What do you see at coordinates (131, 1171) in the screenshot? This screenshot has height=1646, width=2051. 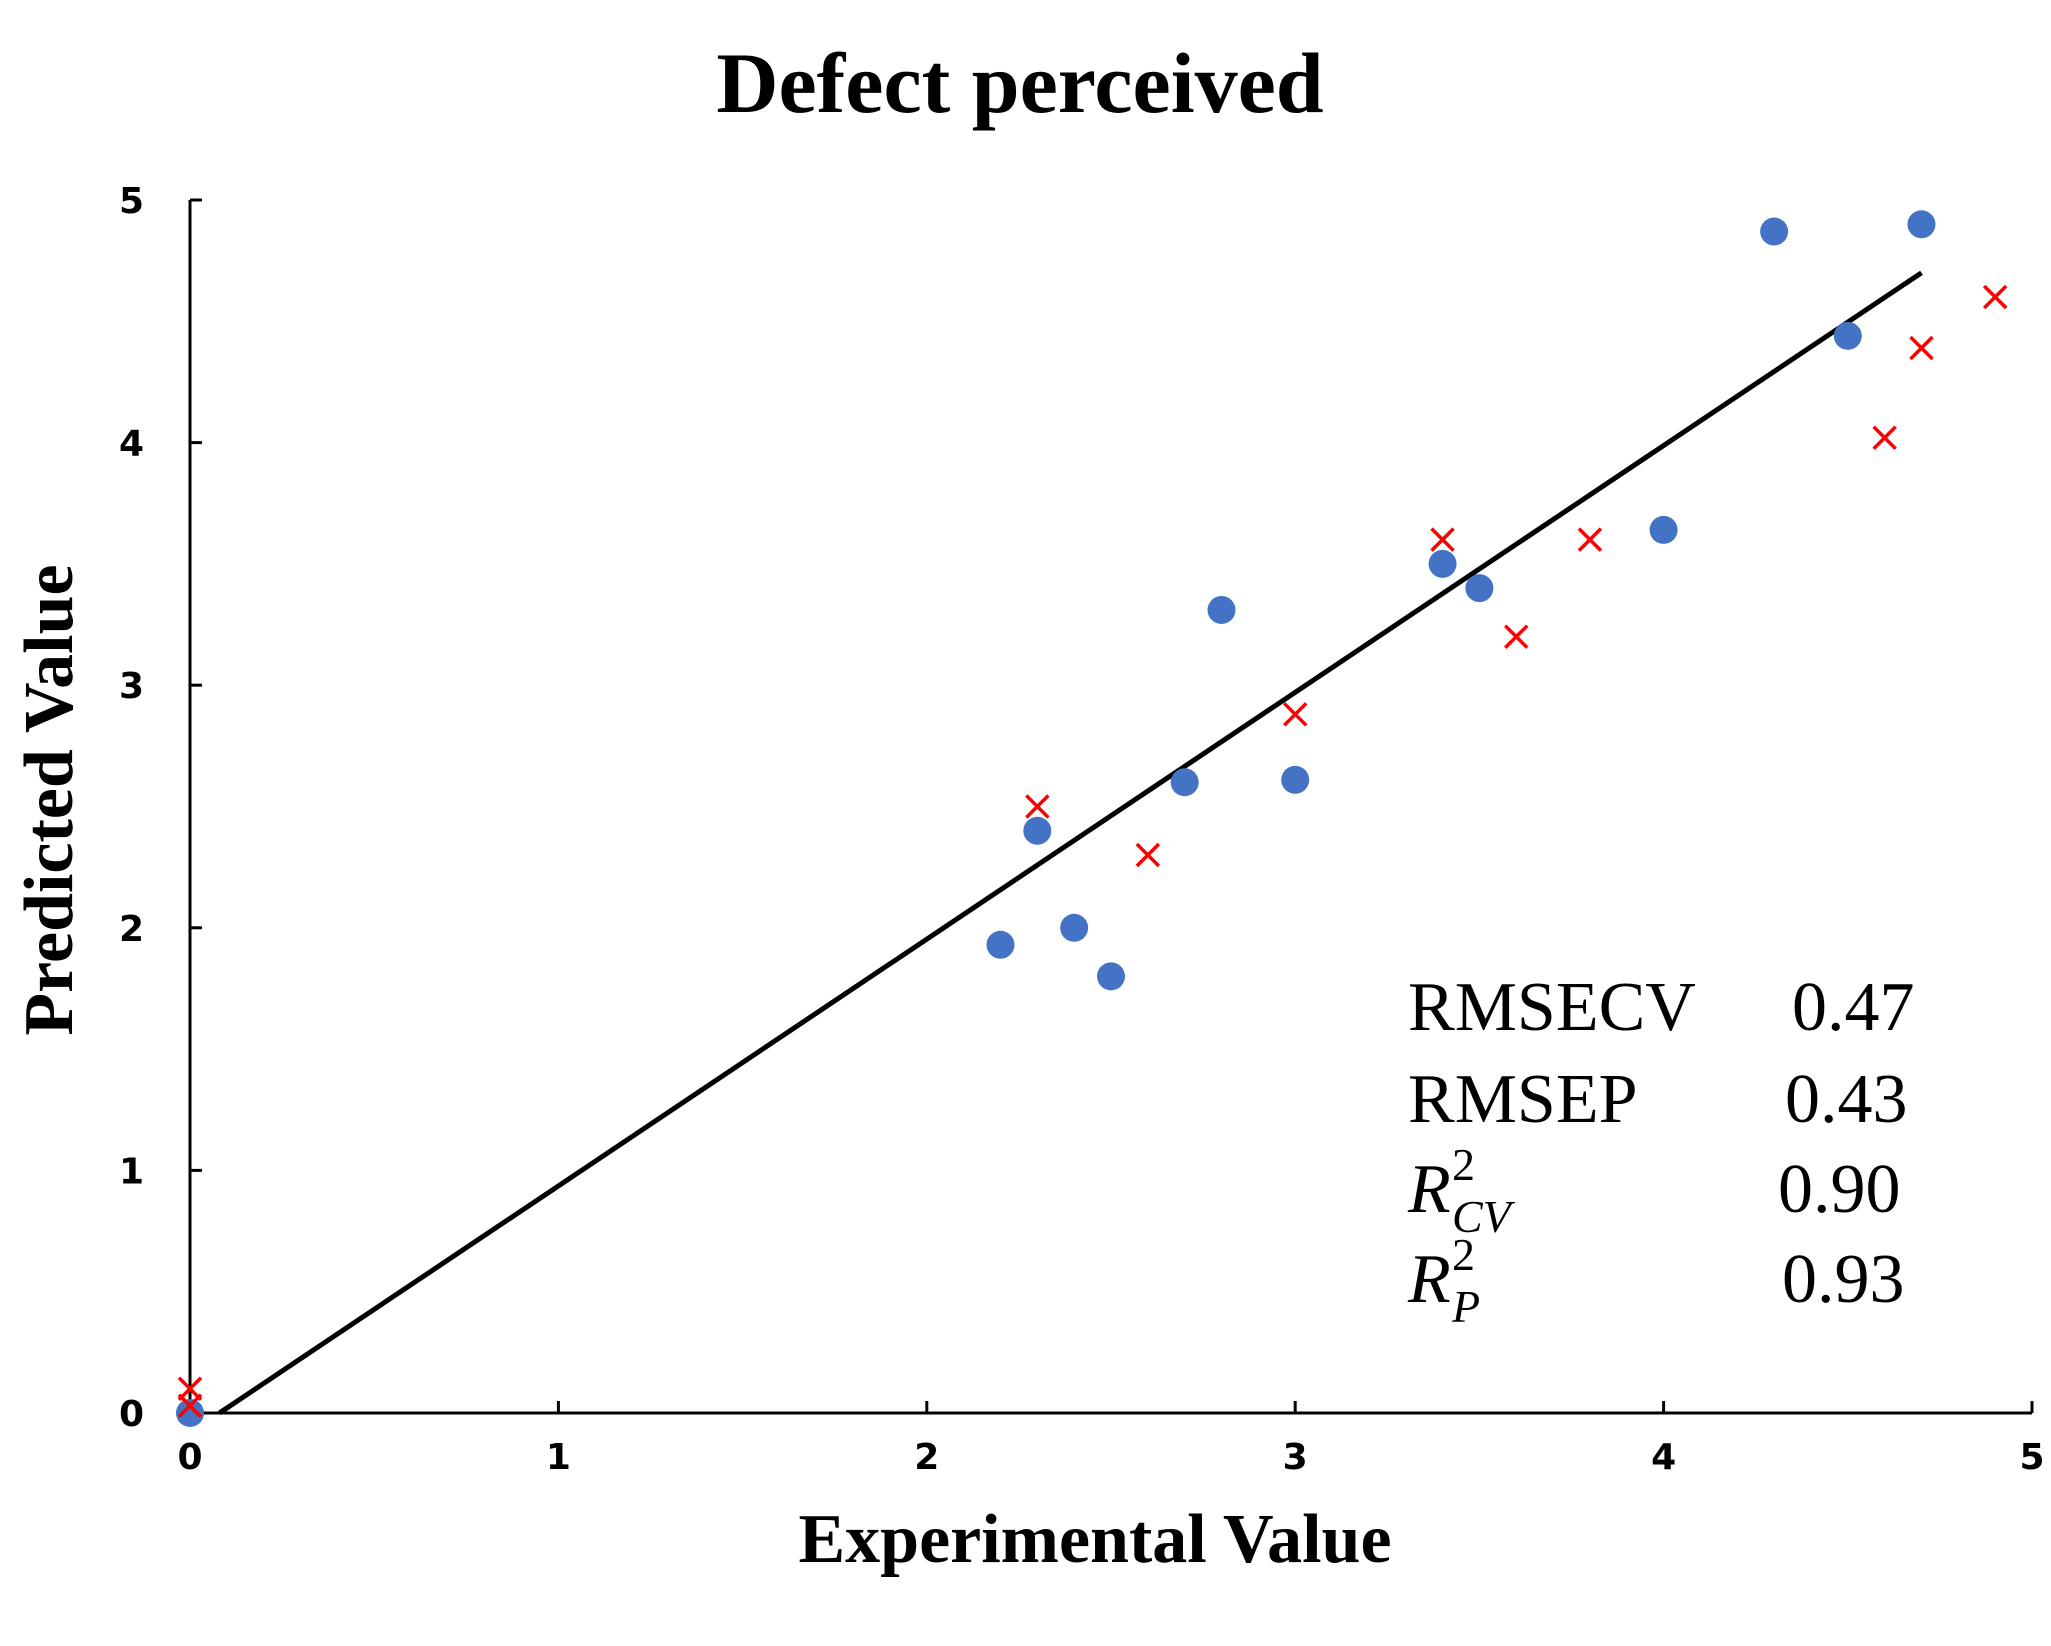 I see `y-tick-label: 1` at bounding box center [131, 1171].